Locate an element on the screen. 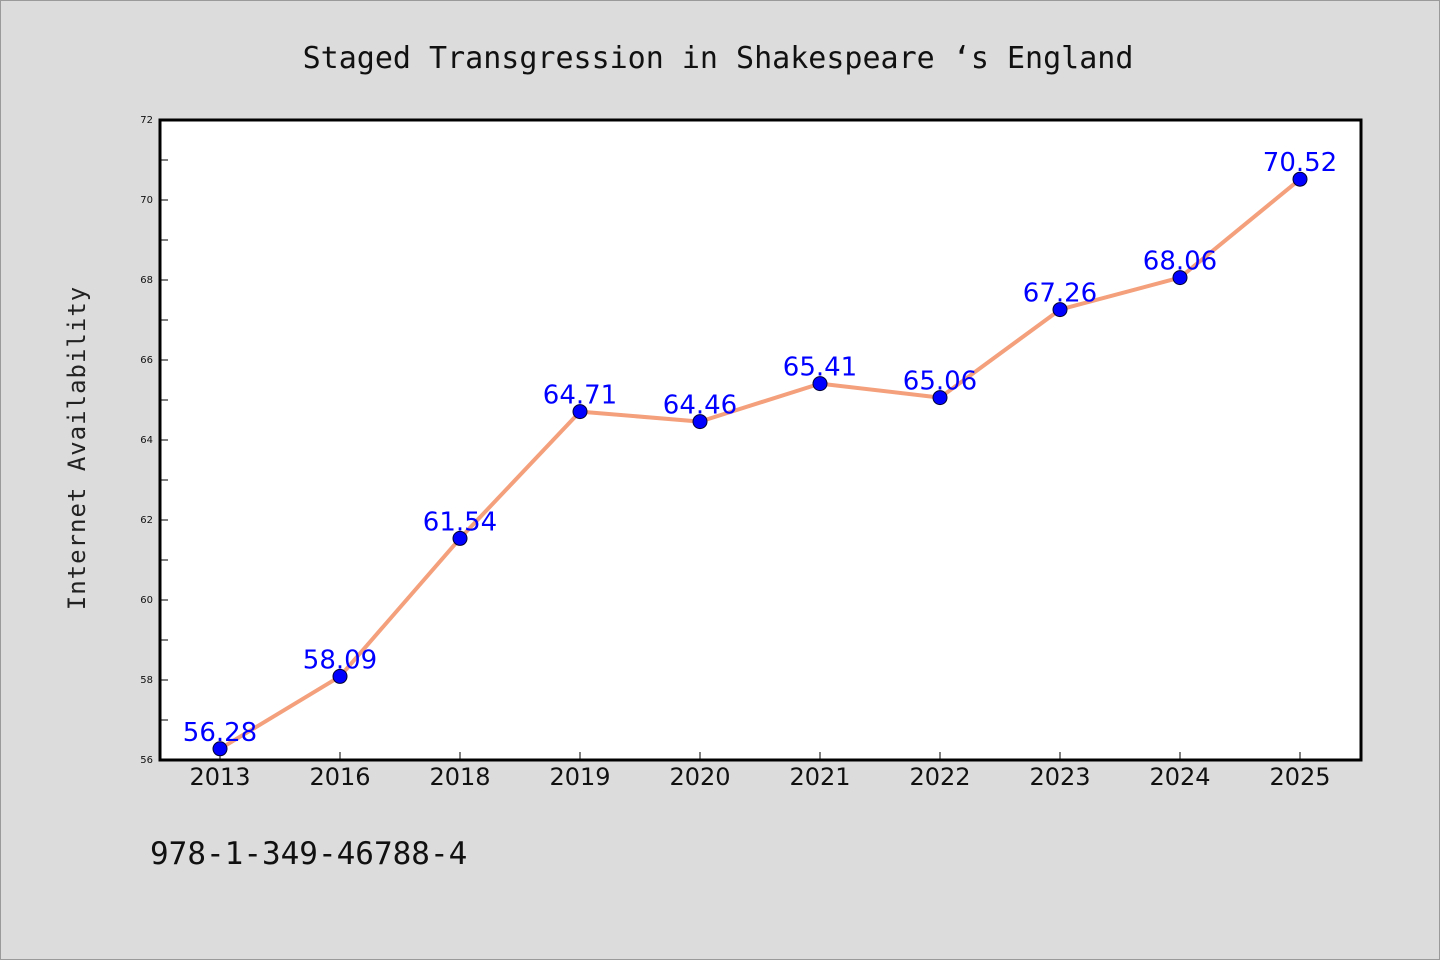  x-tick-label: 2019 is located at coordinates (579, 777).